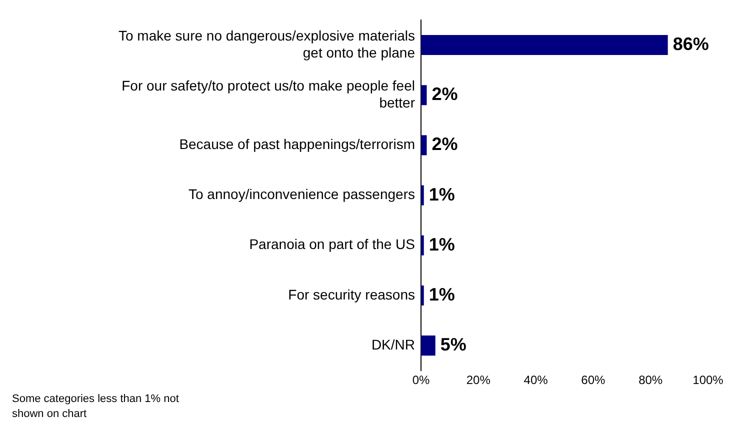 The image size is (742, 431). I want to click on x-tick-label: 20%, so click(478, 380).